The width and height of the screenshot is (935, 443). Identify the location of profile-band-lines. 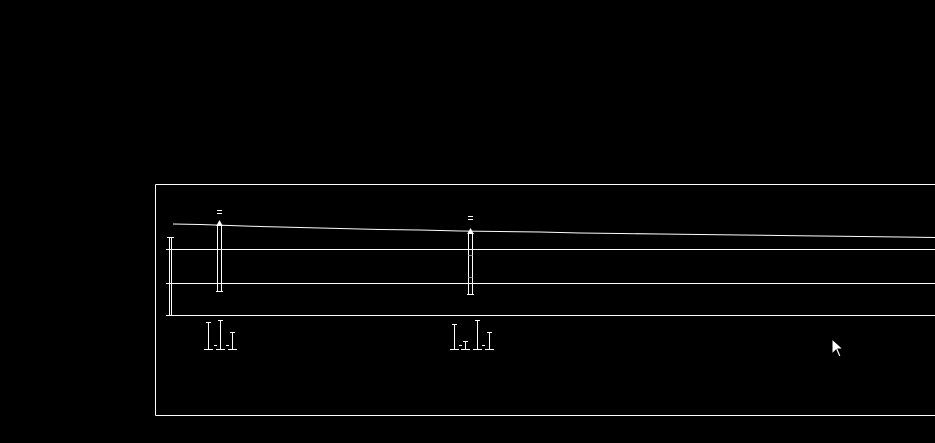
(550, 282).